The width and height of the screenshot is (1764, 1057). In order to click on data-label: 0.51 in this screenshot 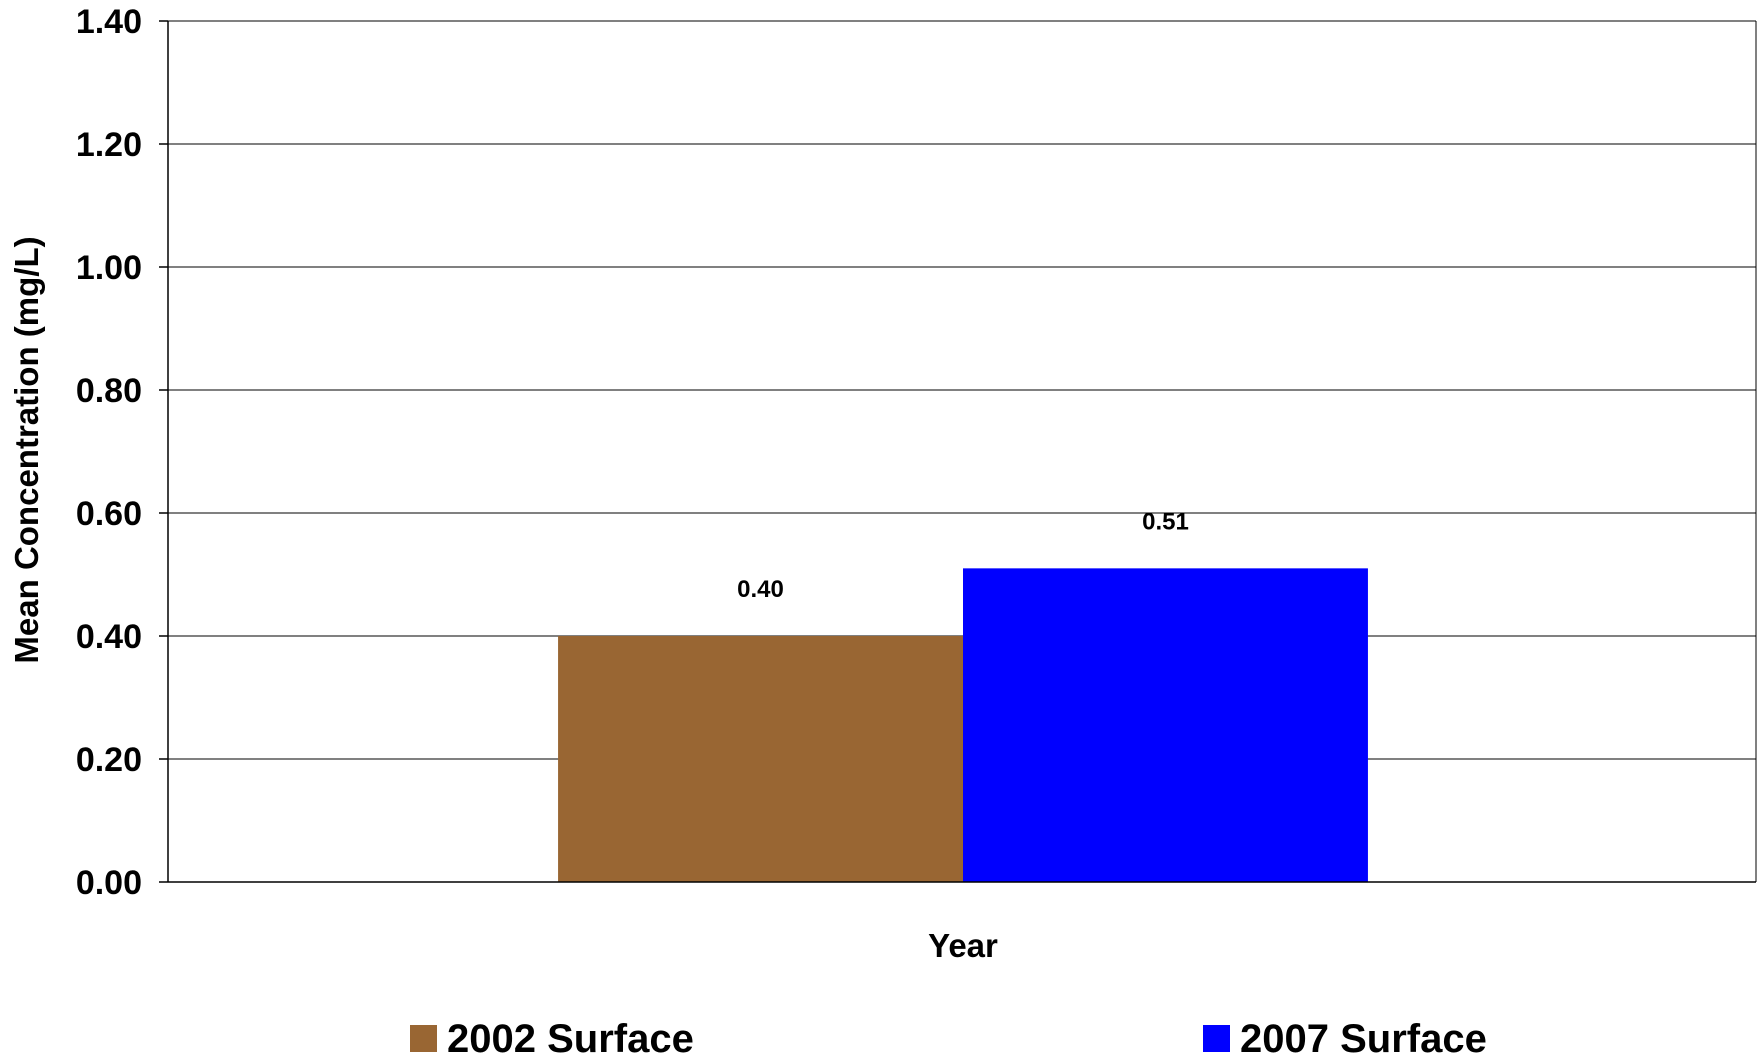, I will do `click(1165, 521)`.